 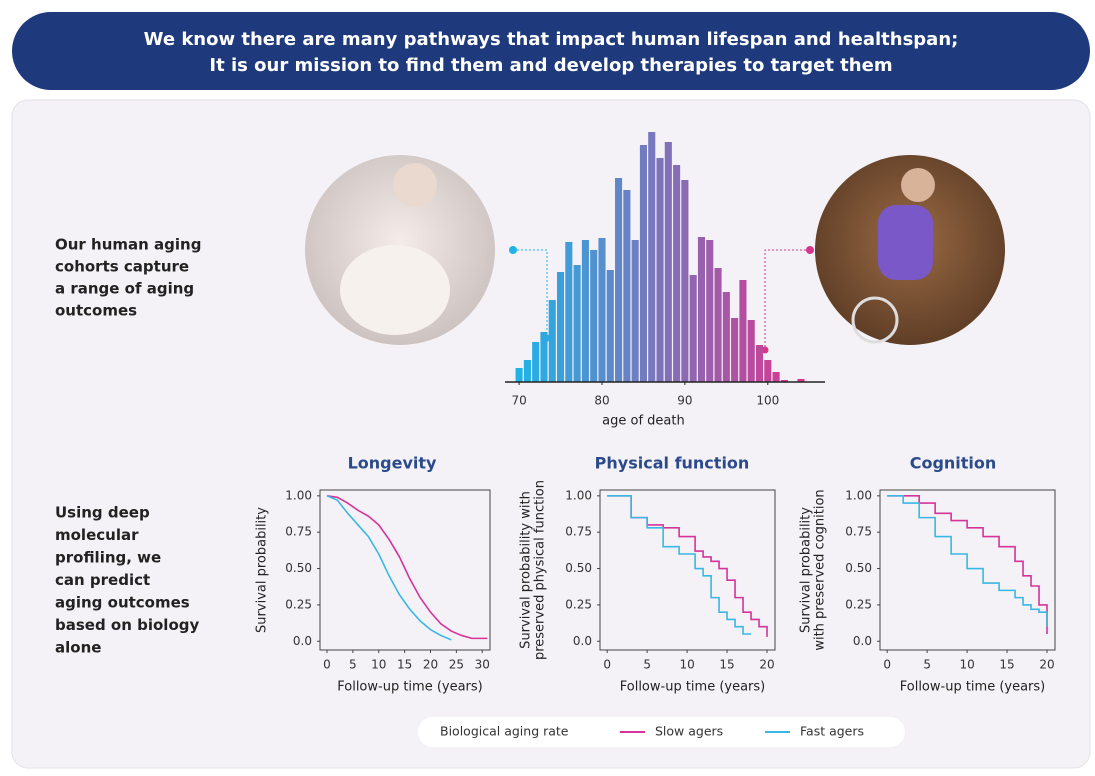 What do you see at coordinates (787, 300) in the screenshot?
I see `connector-right` at bounding box center [787, 300].